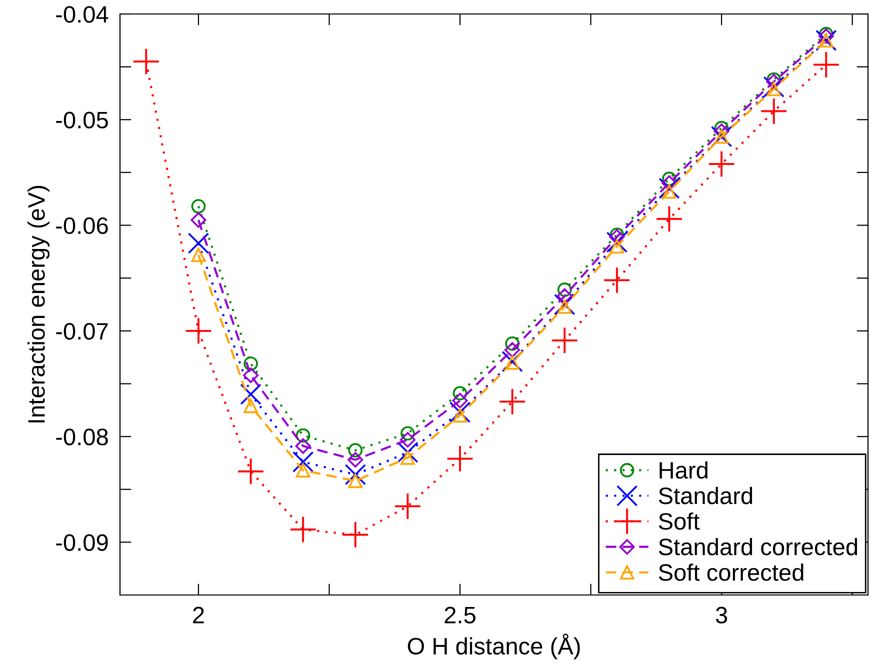 The width and height of the screenshot is (870, 666). What do you see at coordinates (82, 331) in the screenshot?
I see `y-tick-label: -0.07` at bounding box center [82, 331].